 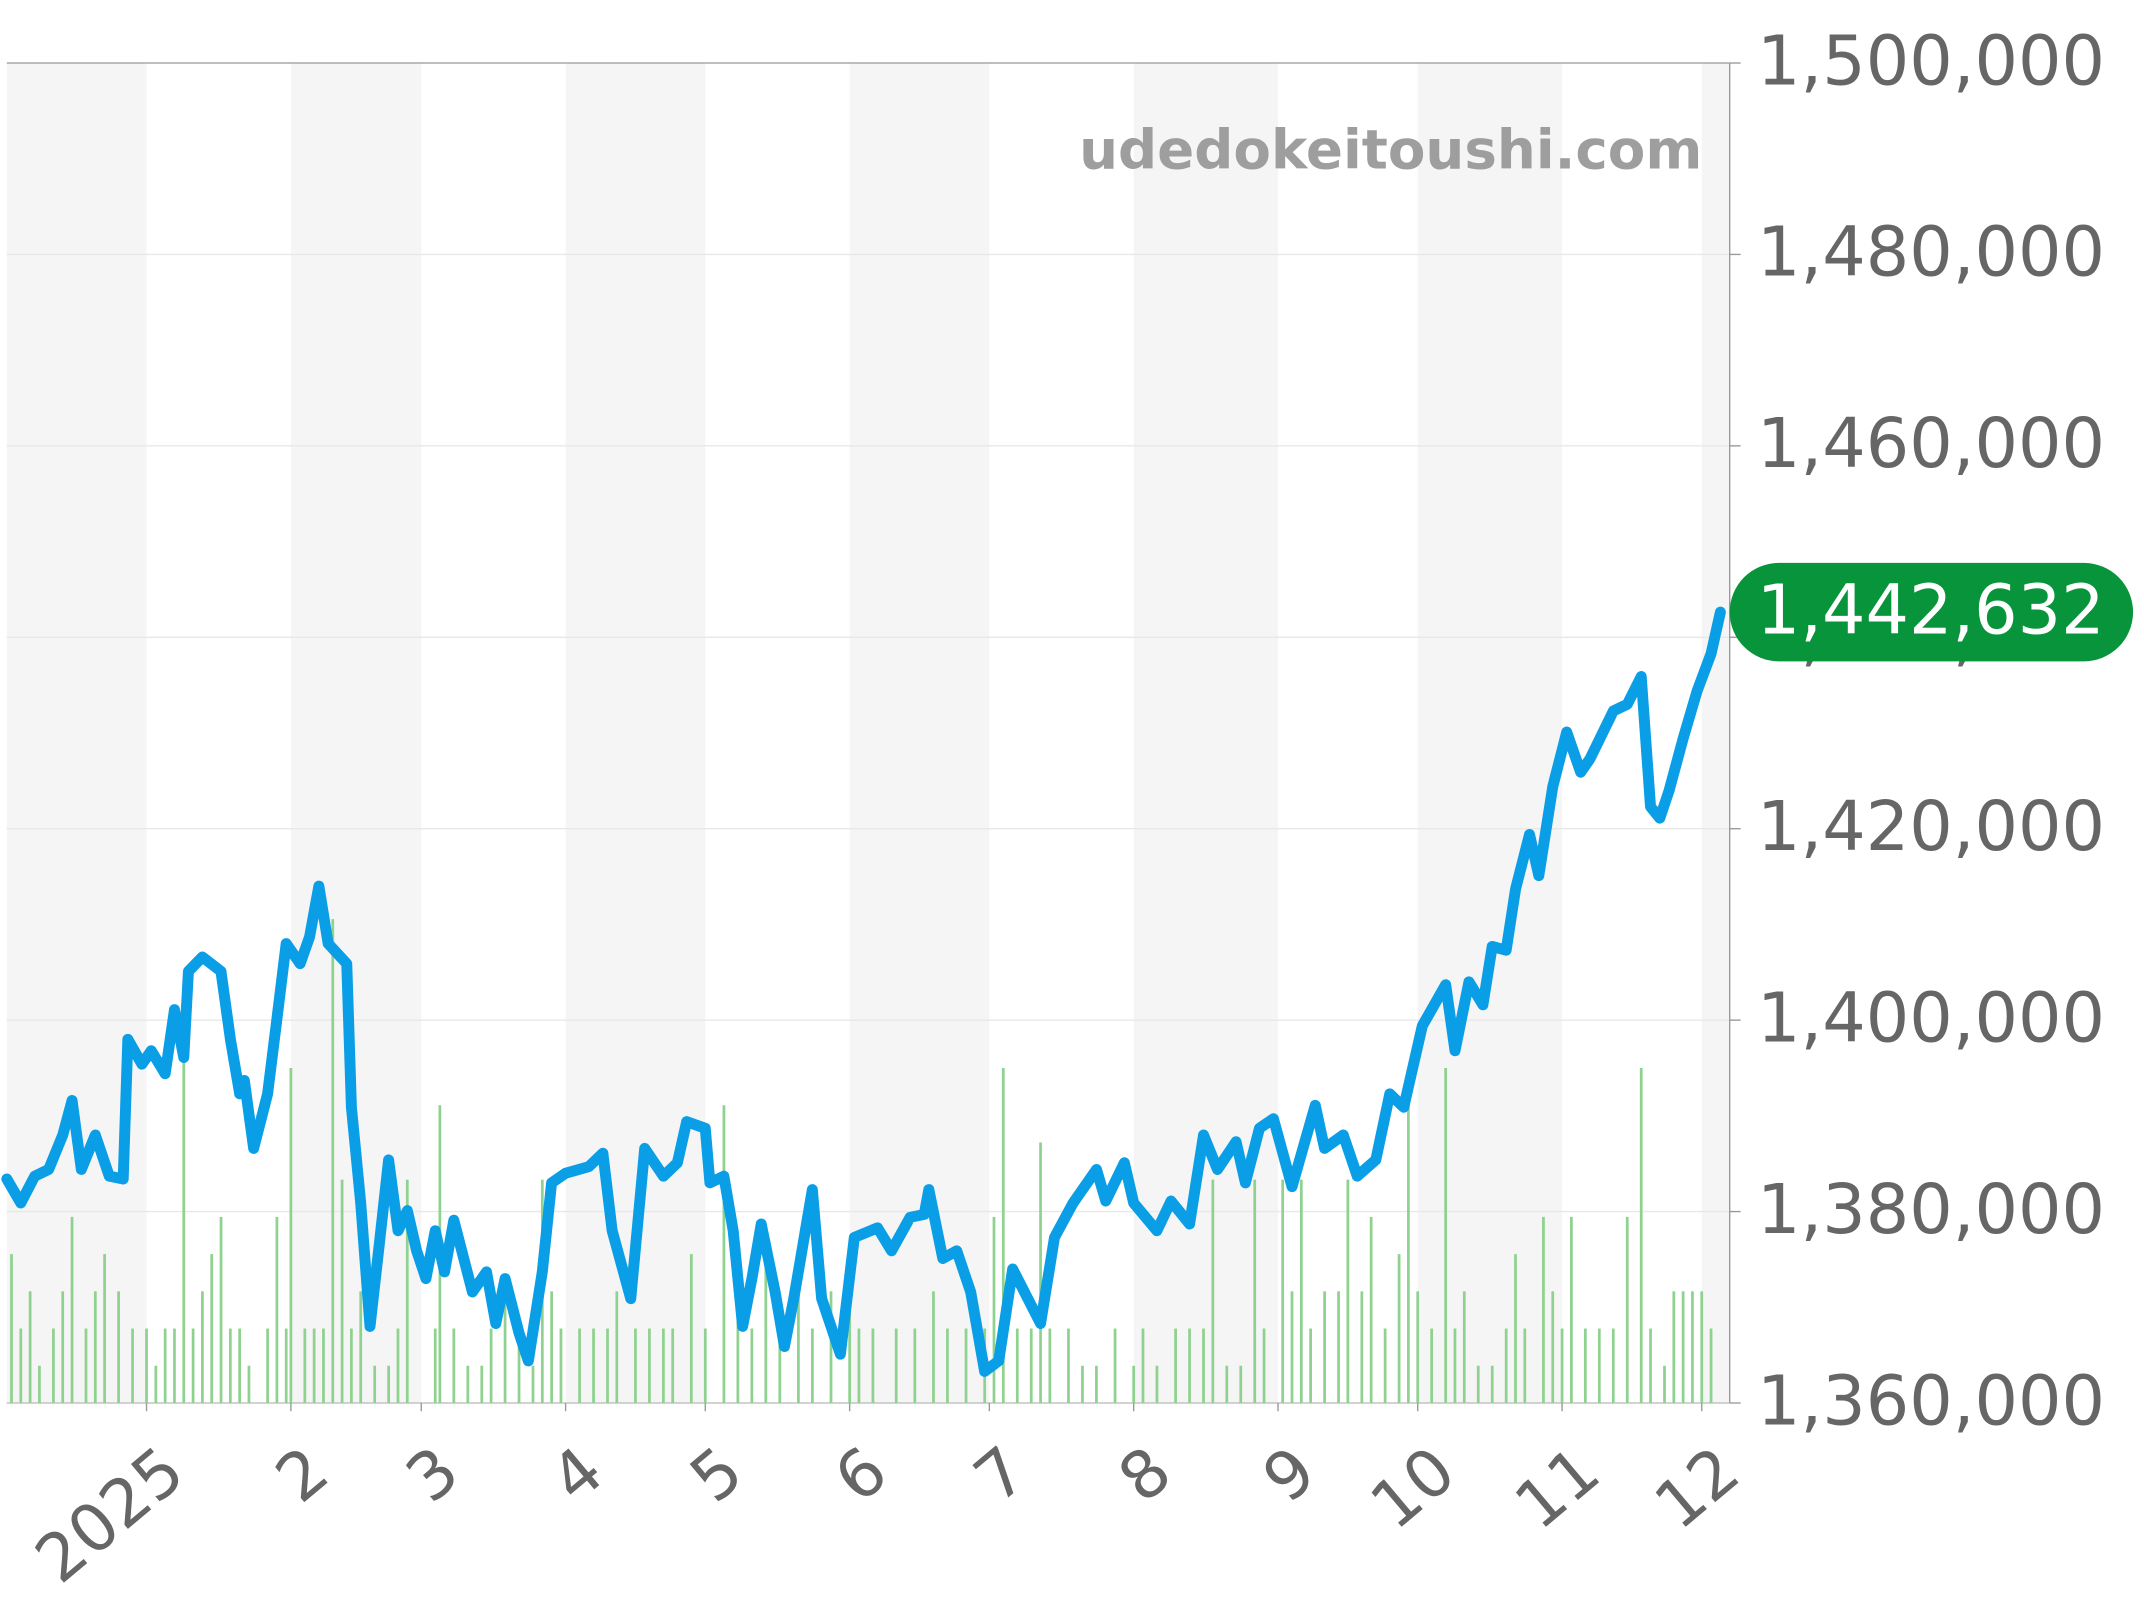 What do you see at coordinates (302, 1474) in the screenshot?
I see `x-tick-label: 2` at bounding box center [302, 1474].